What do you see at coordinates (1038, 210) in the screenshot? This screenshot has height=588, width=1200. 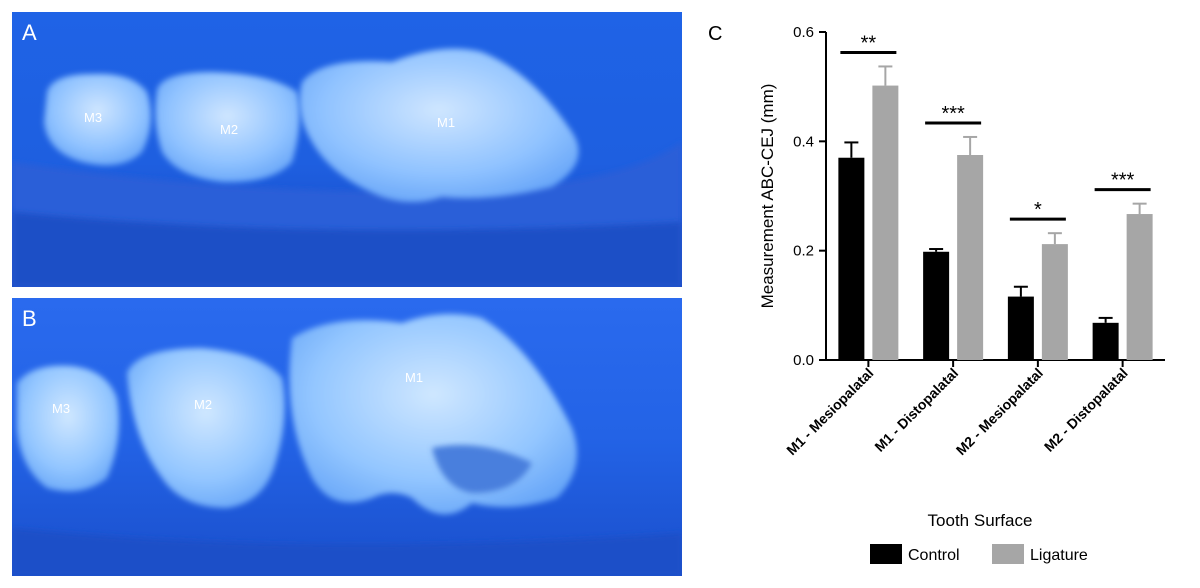 I see `significance-label: *` at bounding box center [1038, 210].